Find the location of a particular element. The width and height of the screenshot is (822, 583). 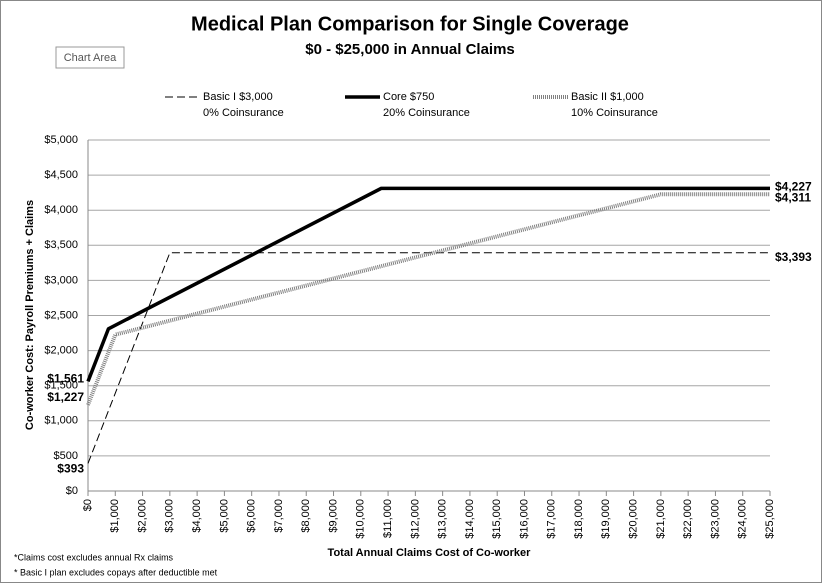

tooltip-box is located at coordinates (90, 57).